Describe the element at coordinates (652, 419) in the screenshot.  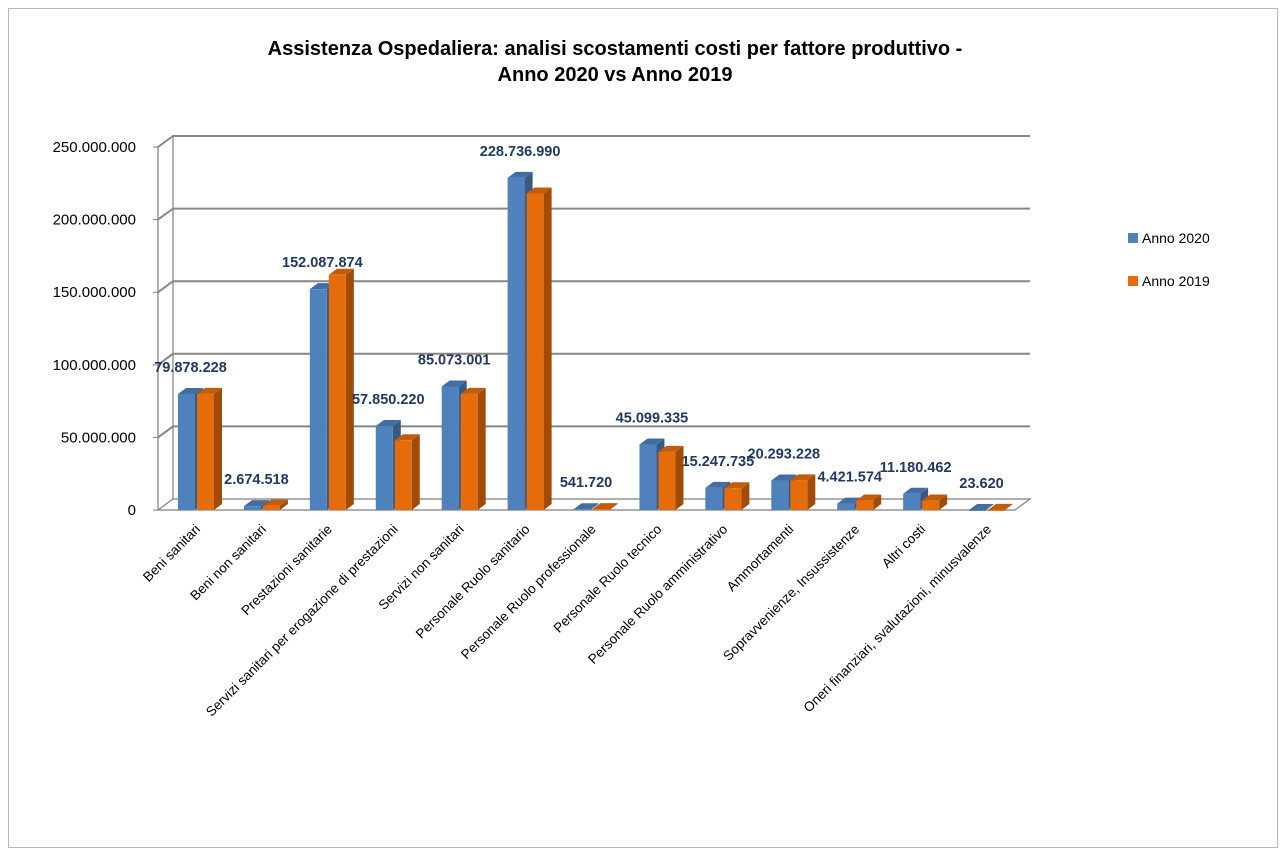
I see `data-label: 45.099.335` at that location.